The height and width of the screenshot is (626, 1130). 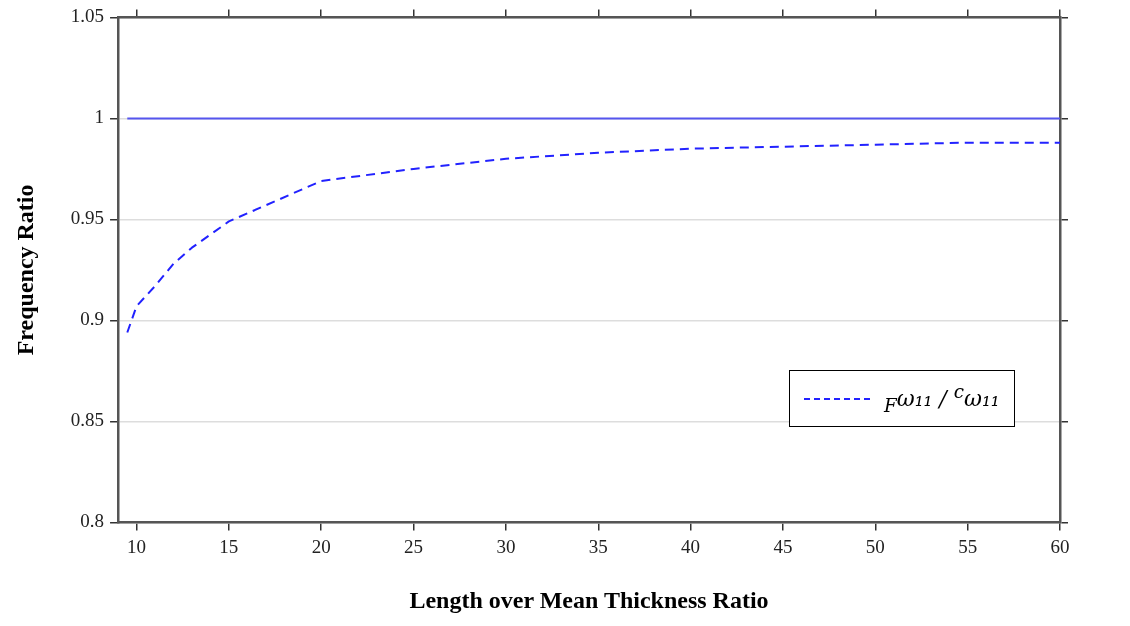 I want to click on x-tick-label: 45, so click(x=783, y=546).